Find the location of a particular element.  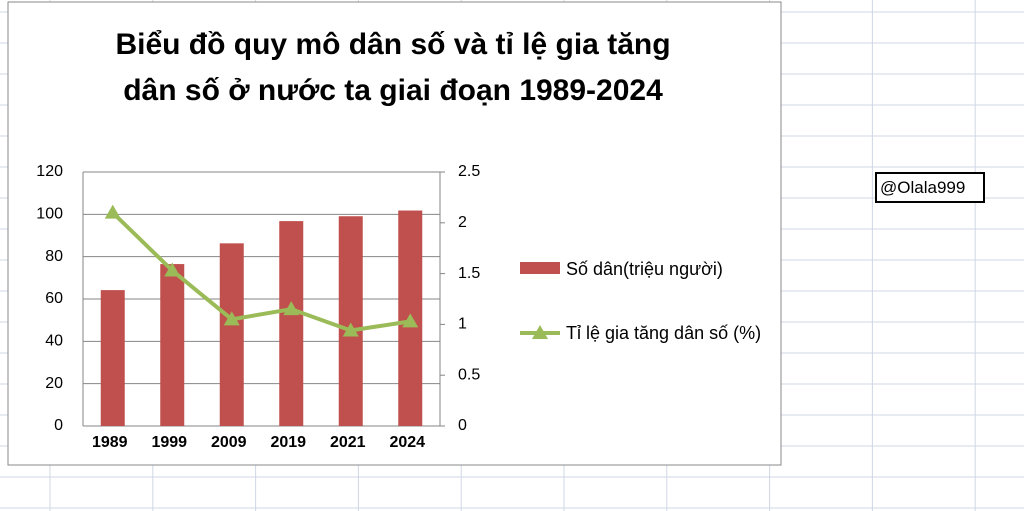

y-tick-label: 0 is located at coordinates (58, 425).